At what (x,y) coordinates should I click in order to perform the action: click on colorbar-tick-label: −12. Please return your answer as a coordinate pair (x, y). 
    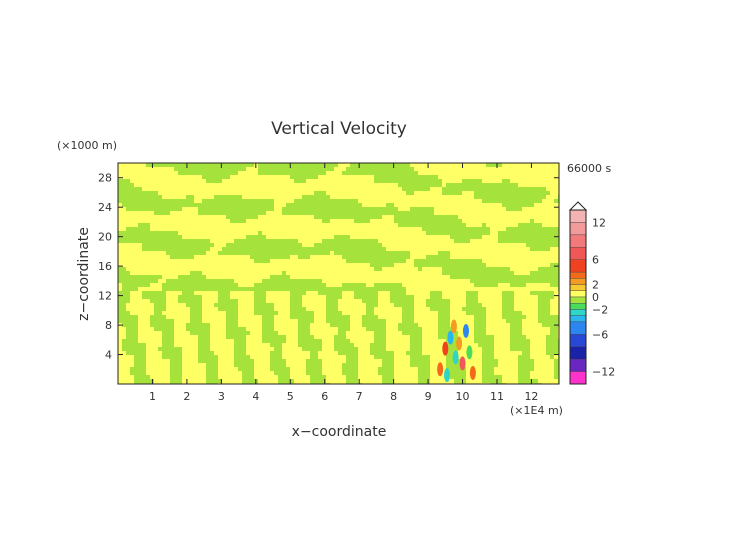
    Looking at the image, I should click on (603, 372).